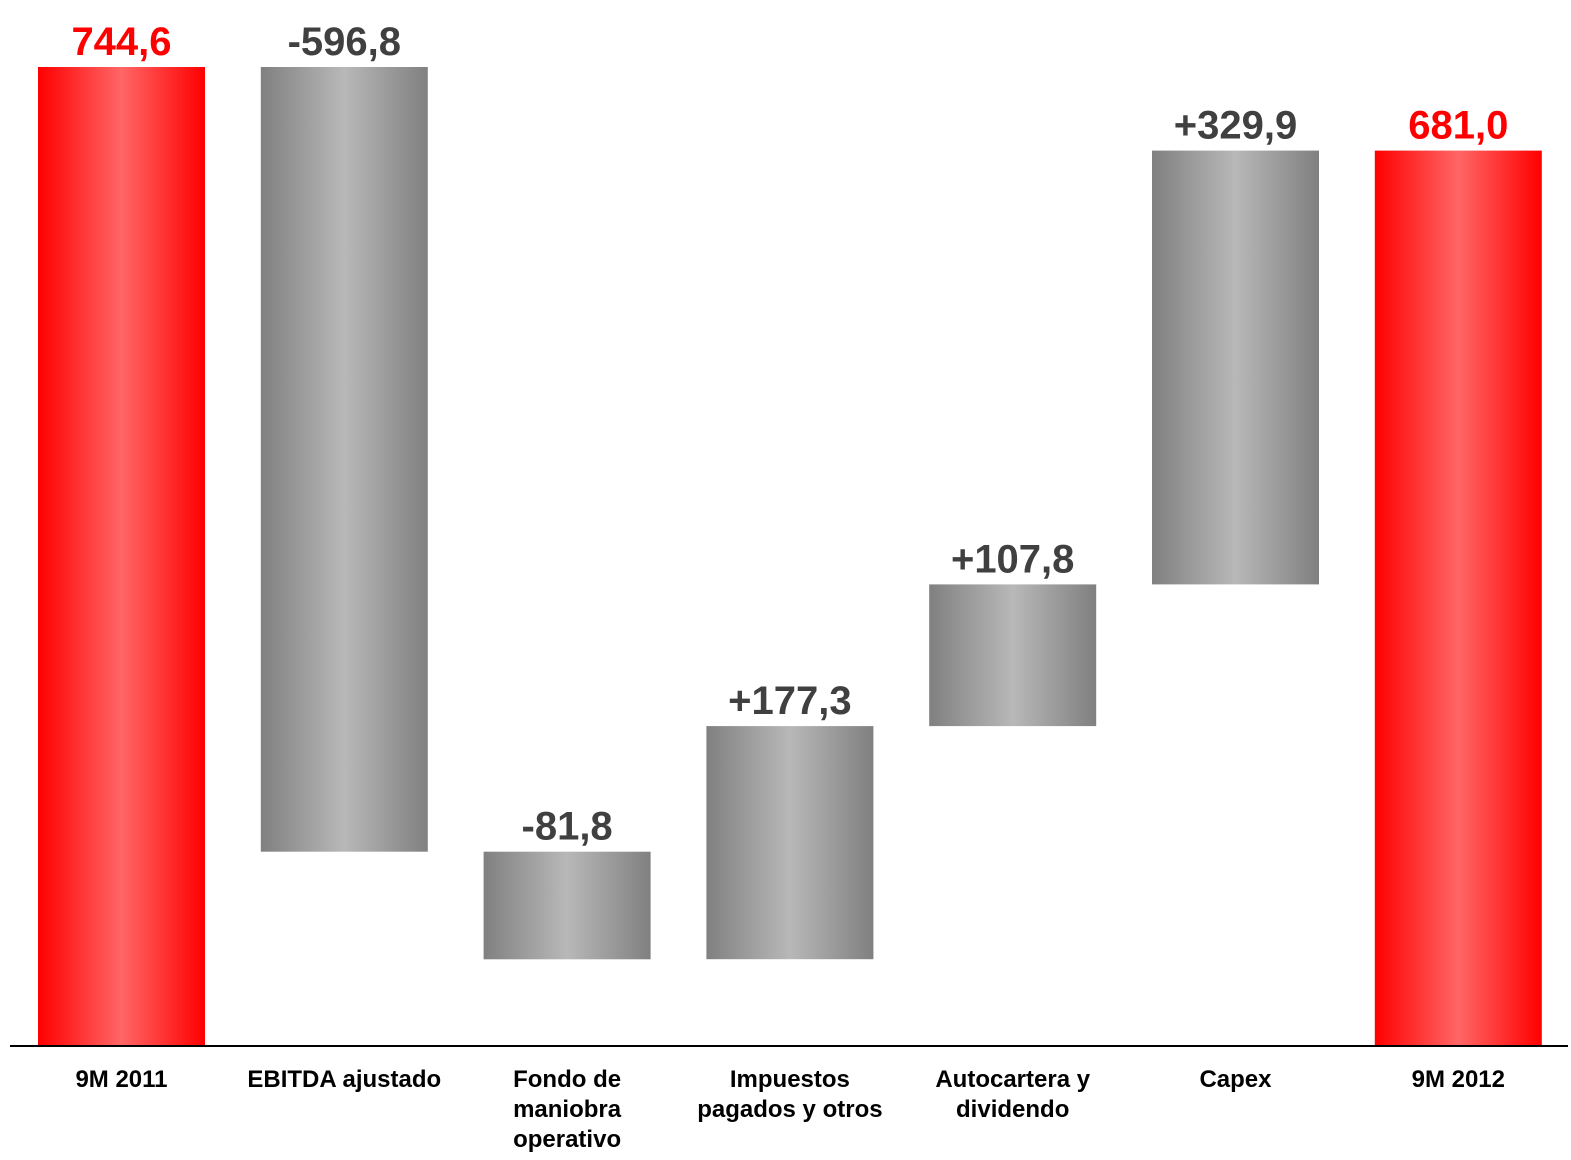 This screenshot has height=1160, width=1571. I want to click on category-label-line: 9M 2011, so click(121, 1079).